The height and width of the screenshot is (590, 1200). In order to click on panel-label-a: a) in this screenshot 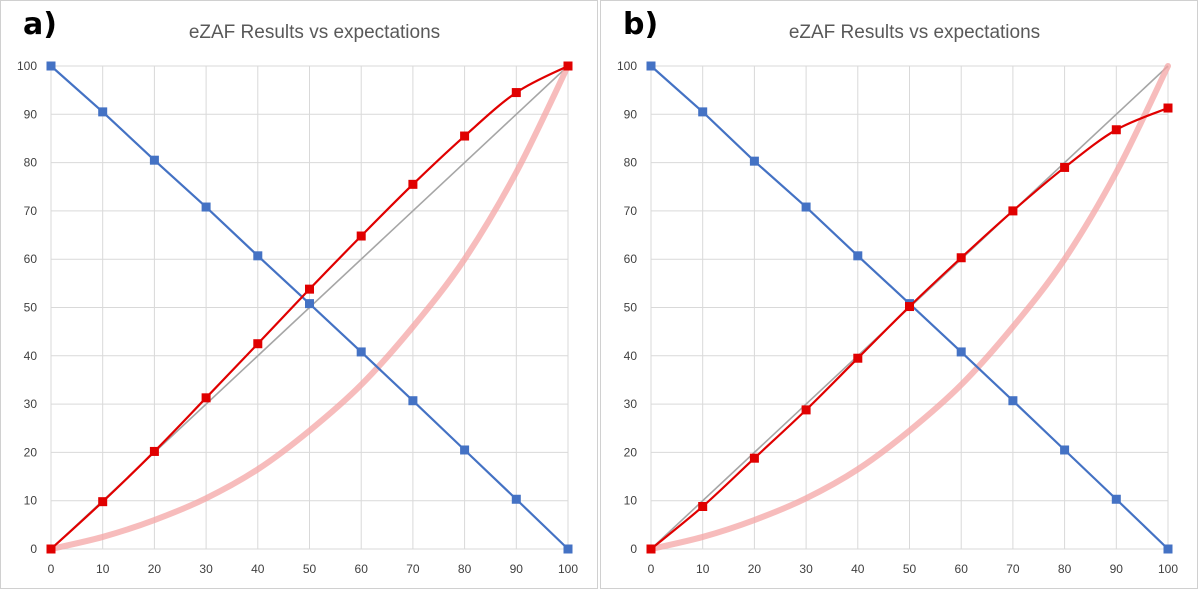, I will do `click(40, 24)`.